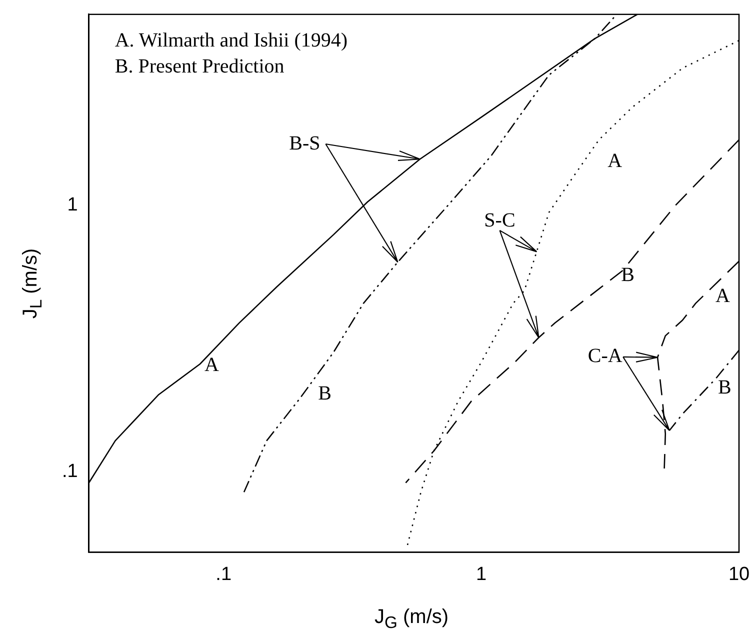  Describe the element at coordinates (304, 143) in the screenshot. I see `annotation: B-S` at that location.